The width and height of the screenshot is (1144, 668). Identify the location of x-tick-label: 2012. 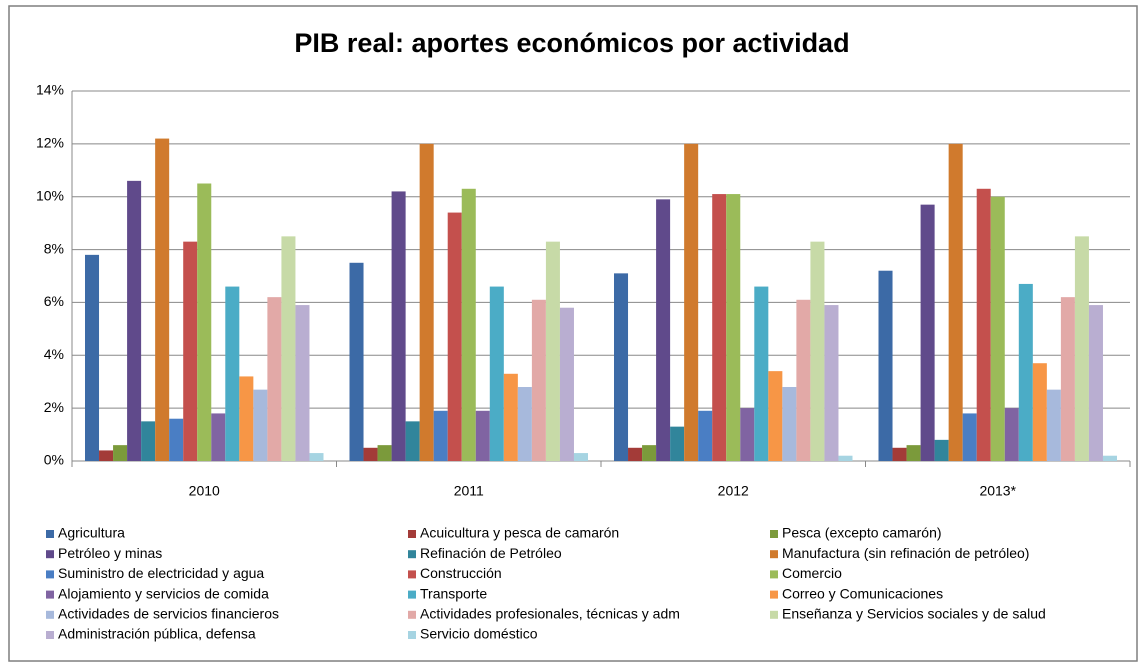
(733, 491).